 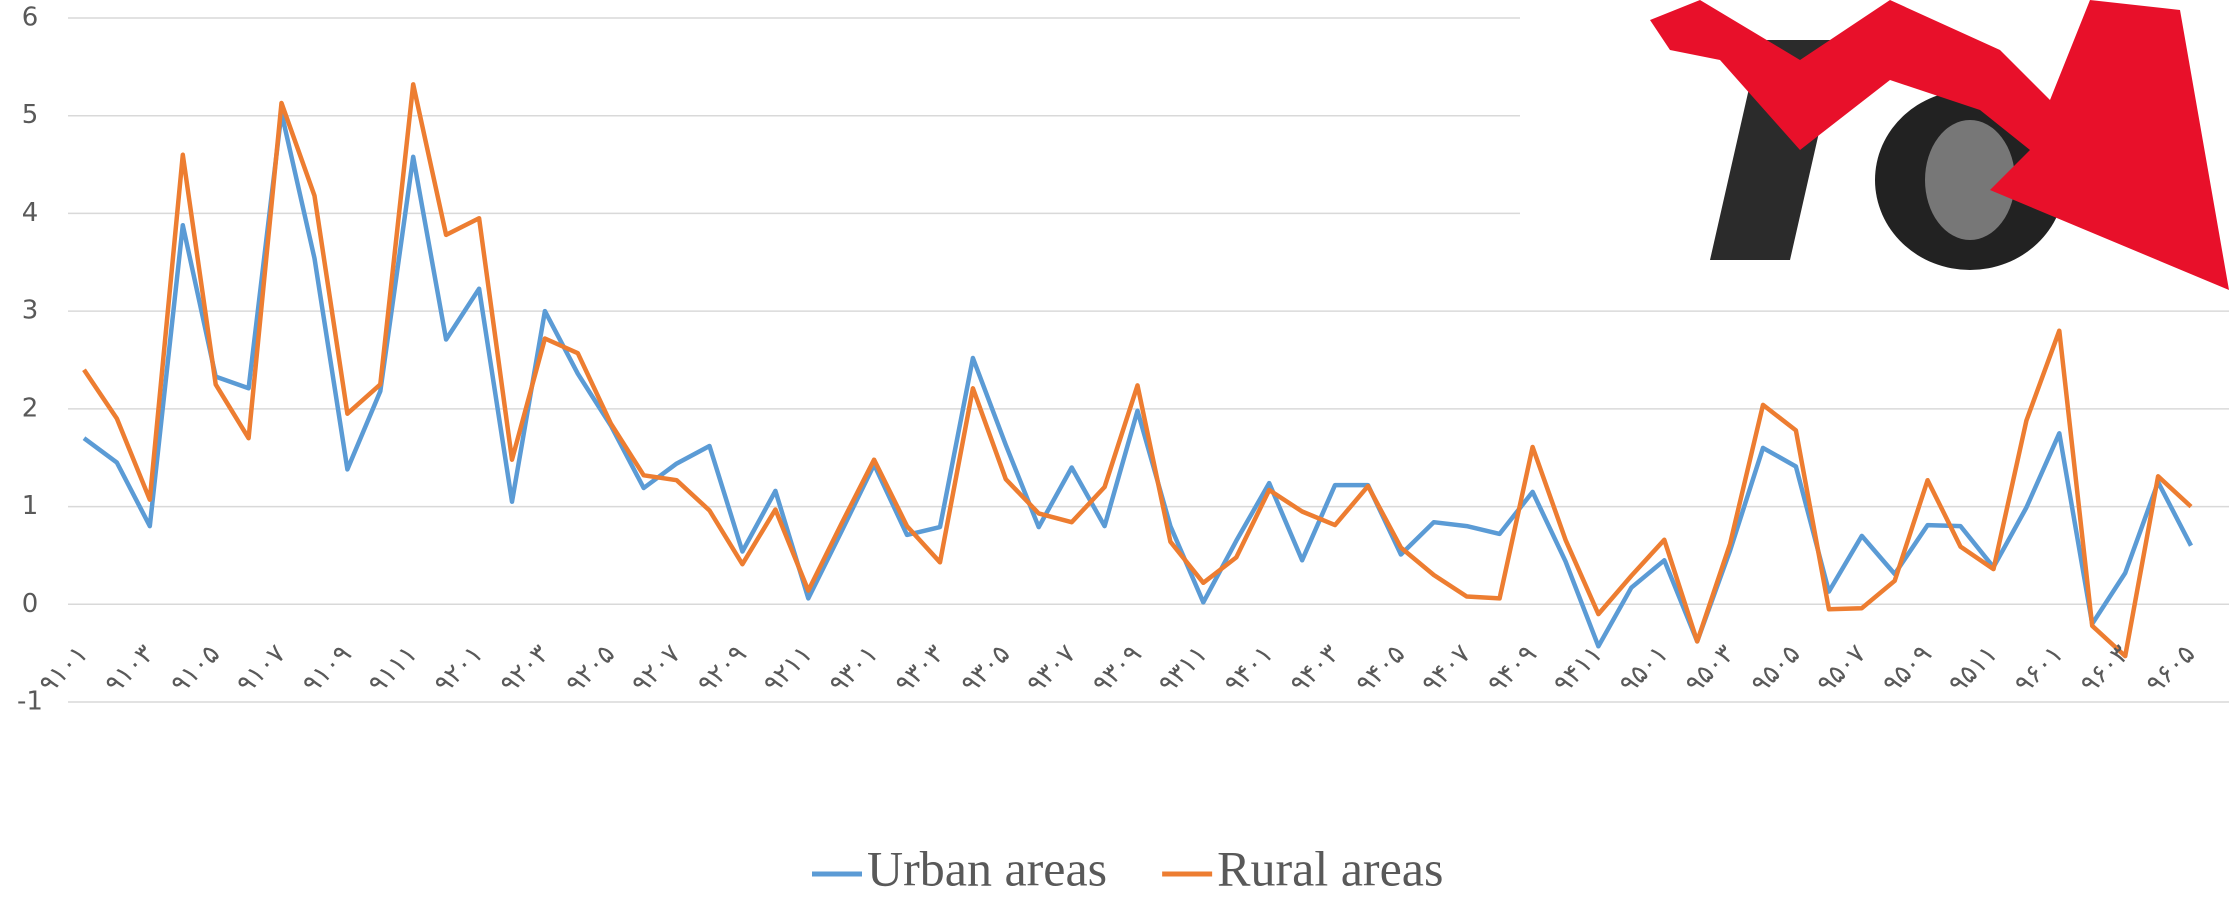 I want to click on x-tick-label: ۹۶۰۵, so click(x=2171, y=669).